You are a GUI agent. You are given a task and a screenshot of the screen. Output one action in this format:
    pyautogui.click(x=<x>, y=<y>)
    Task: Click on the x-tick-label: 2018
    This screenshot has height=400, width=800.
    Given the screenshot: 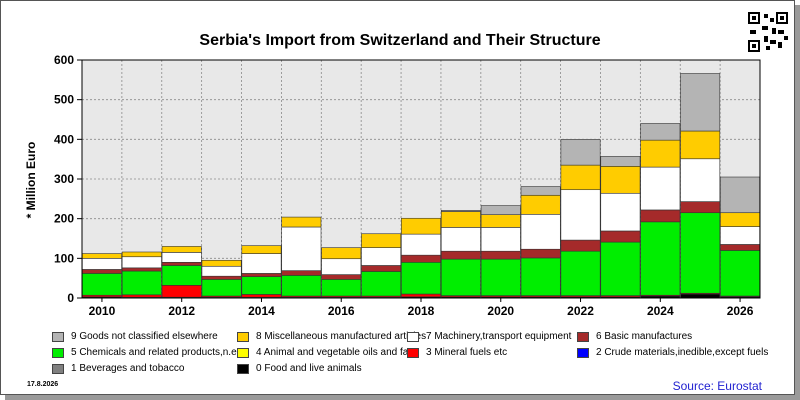 What is the action you would take?
    pyautogui.click(x=421, y=311)
    